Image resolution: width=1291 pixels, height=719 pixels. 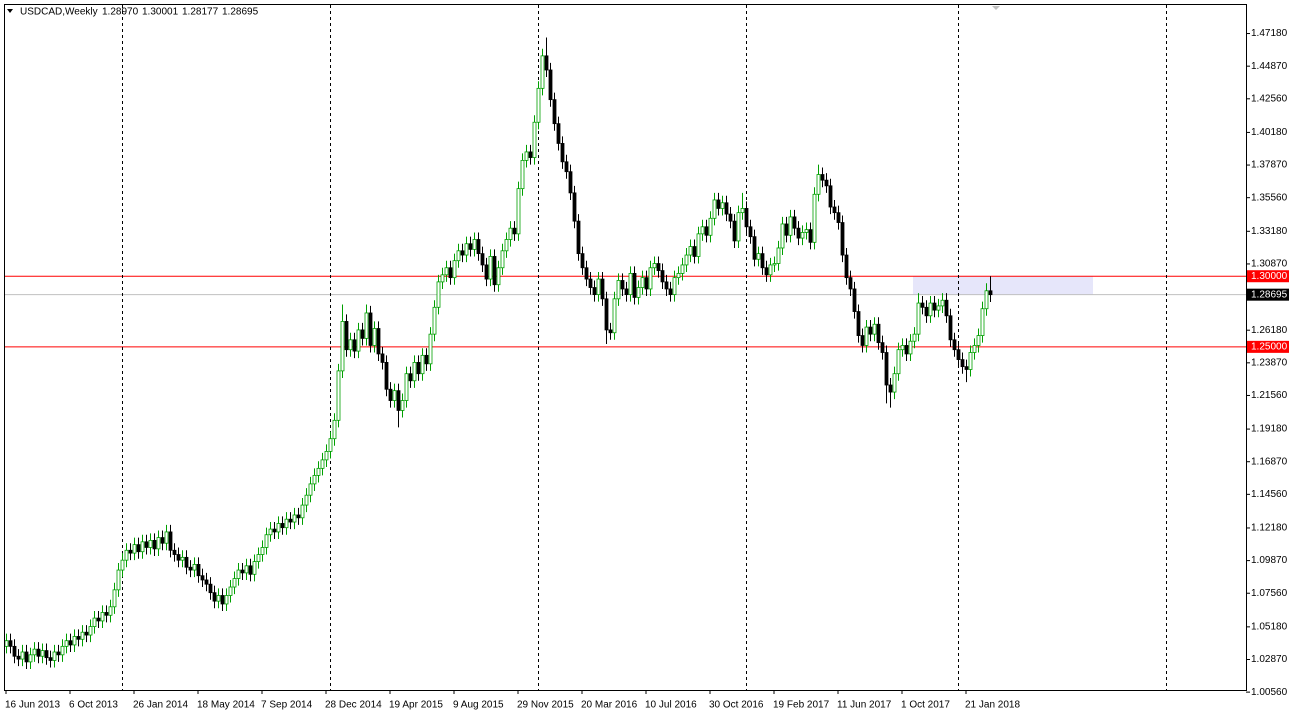 What do you see at coordinates (925, 705) in the screenshot?
I see `x-tick-label: 1 Oct 2017` at bounding box center [925, 705].